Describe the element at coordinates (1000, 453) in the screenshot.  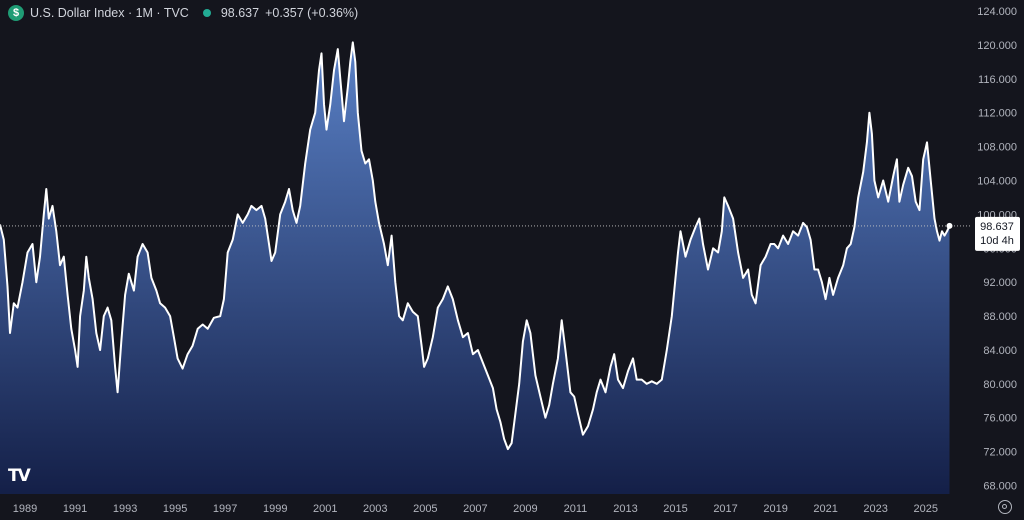
I see `y-tick-label: 72.000` at that location.